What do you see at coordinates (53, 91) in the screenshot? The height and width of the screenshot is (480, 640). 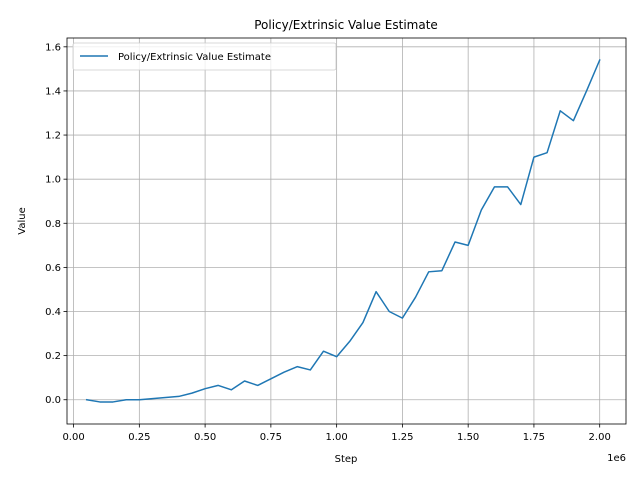 I see `y-tick-label: 1.4` at bounding box center [53, 91].